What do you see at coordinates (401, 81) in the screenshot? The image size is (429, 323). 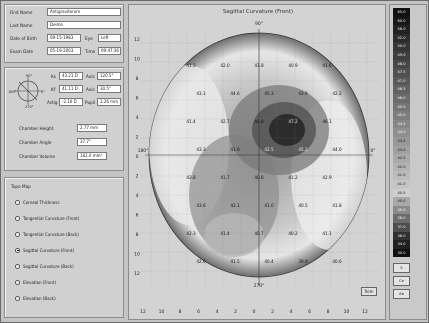 I see `scale-swatch: 47.0` at bounding box center [401, 81].